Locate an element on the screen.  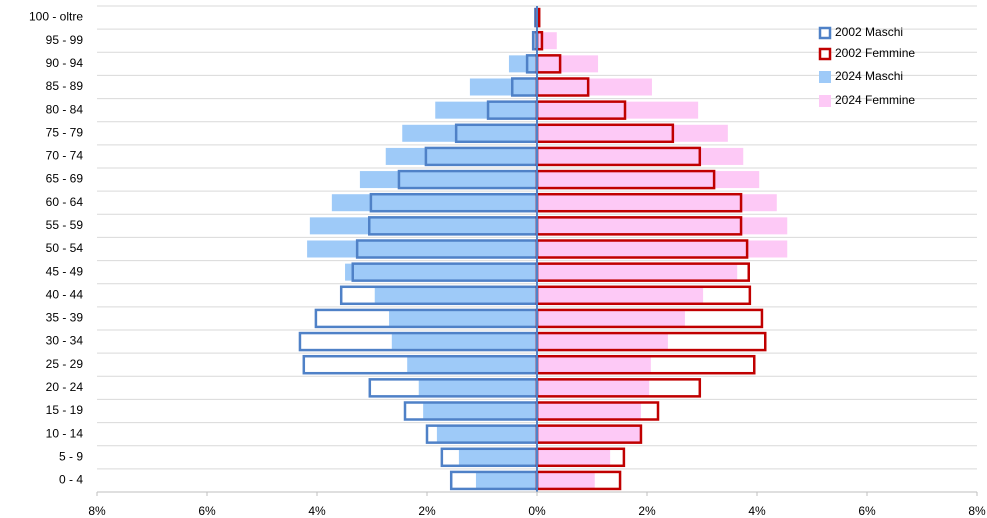
y-tick-label: 60 - 64 is located at coordinates (65, 202).